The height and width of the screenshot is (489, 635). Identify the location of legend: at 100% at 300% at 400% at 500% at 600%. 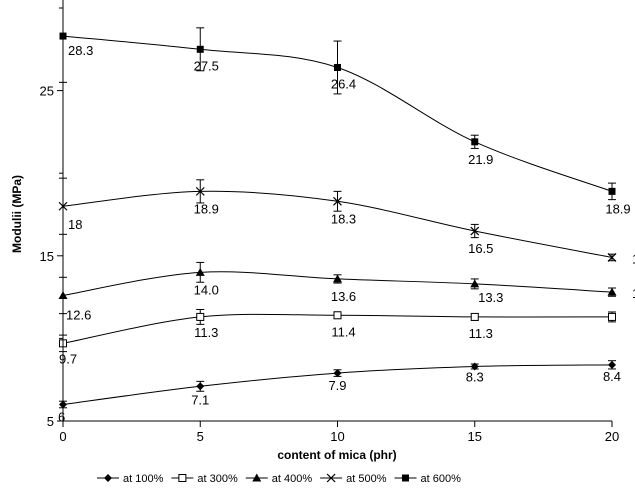
(279, 479).